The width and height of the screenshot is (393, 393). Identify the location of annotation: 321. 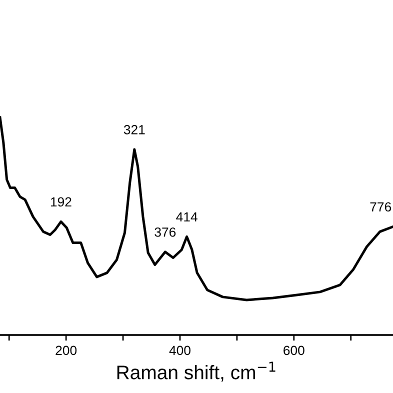
(134, 129).